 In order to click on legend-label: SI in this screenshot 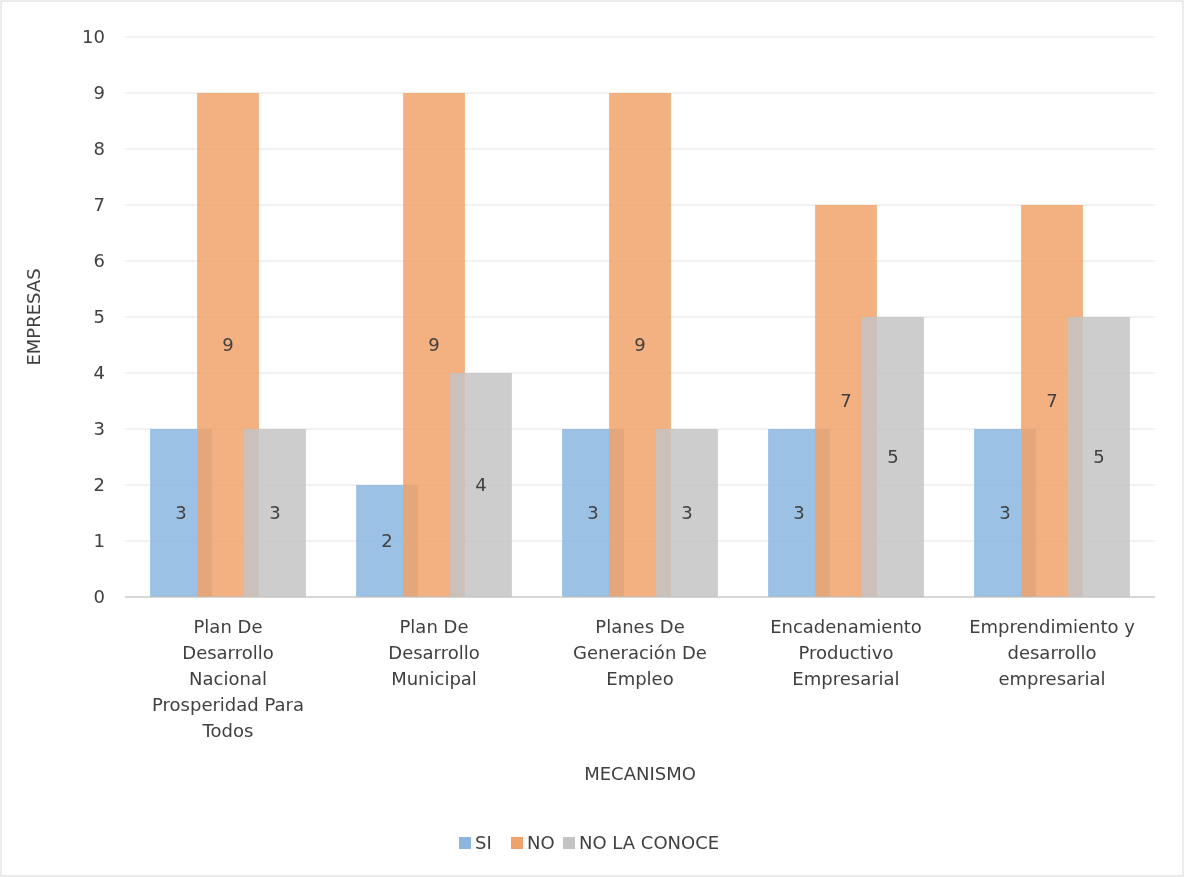, I will do `click(483, 843)`.